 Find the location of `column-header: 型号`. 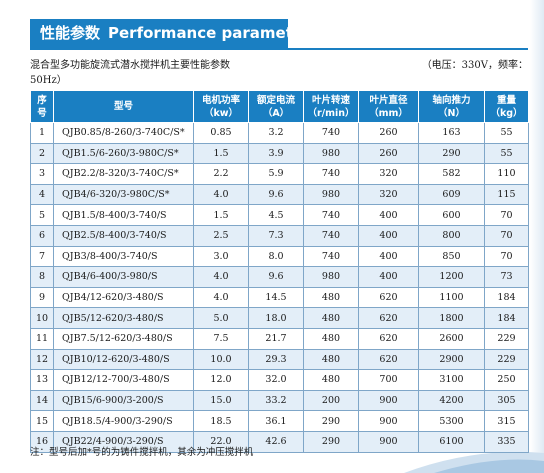

column-header: 型号 is located at coordinates (123, 106).